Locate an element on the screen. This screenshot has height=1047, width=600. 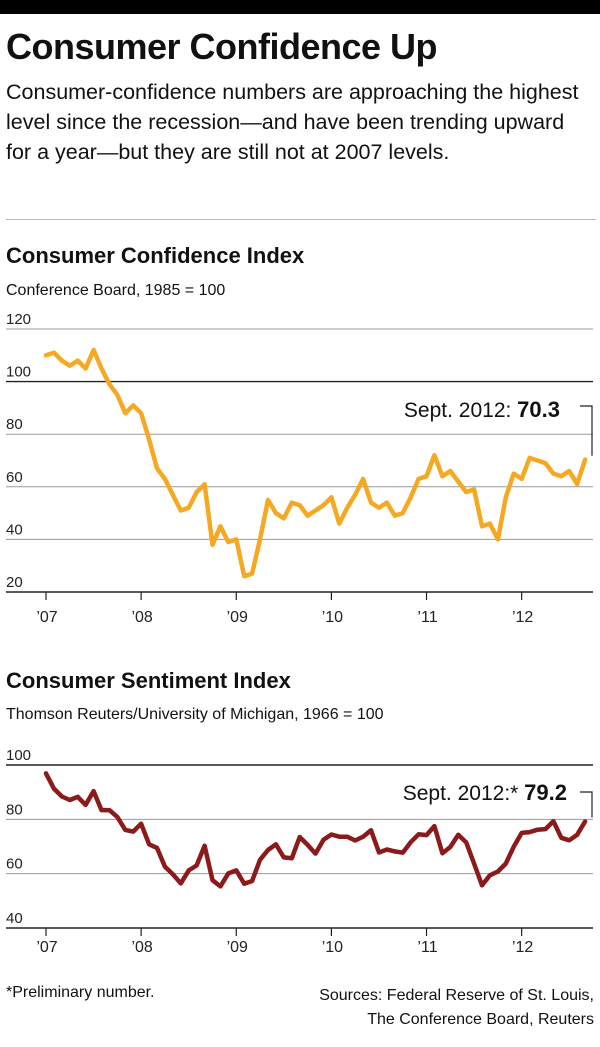
y-tick-label: 20 is located at coordinates (14, 582).